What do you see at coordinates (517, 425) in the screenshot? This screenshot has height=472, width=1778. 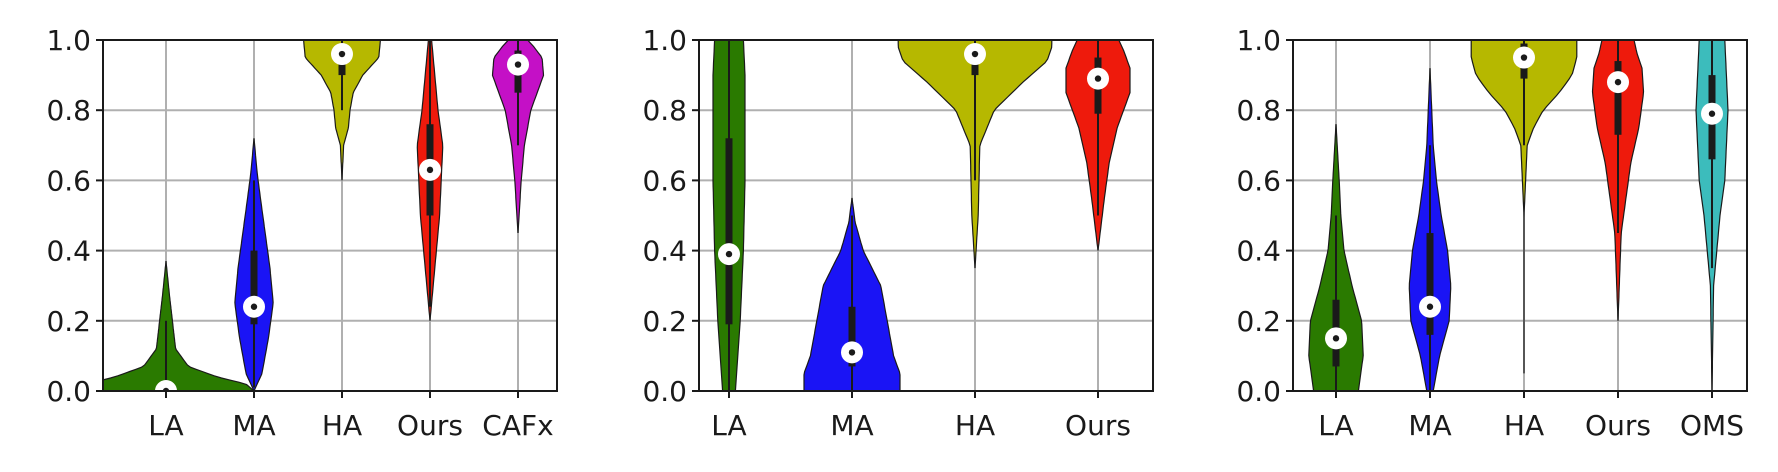 I see `x-tick-label: CAFx` at bounding box center [517, 425].